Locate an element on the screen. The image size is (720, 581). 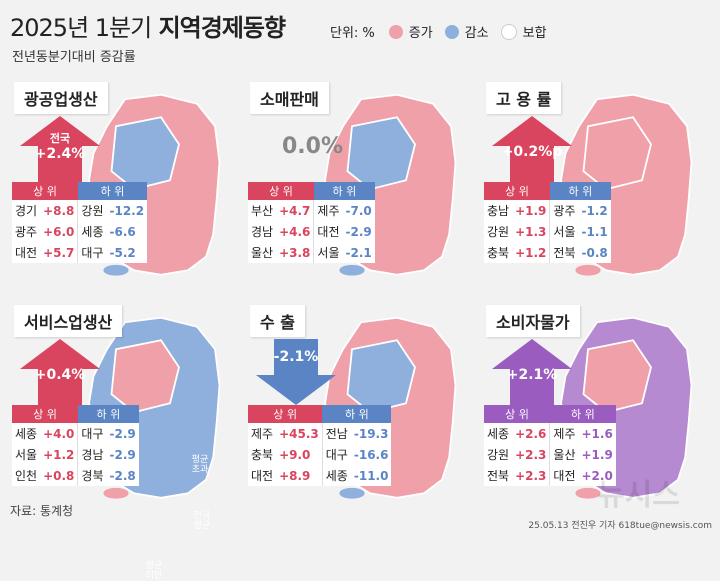
region-value: -1.1 is located at coordinates (594, 231).